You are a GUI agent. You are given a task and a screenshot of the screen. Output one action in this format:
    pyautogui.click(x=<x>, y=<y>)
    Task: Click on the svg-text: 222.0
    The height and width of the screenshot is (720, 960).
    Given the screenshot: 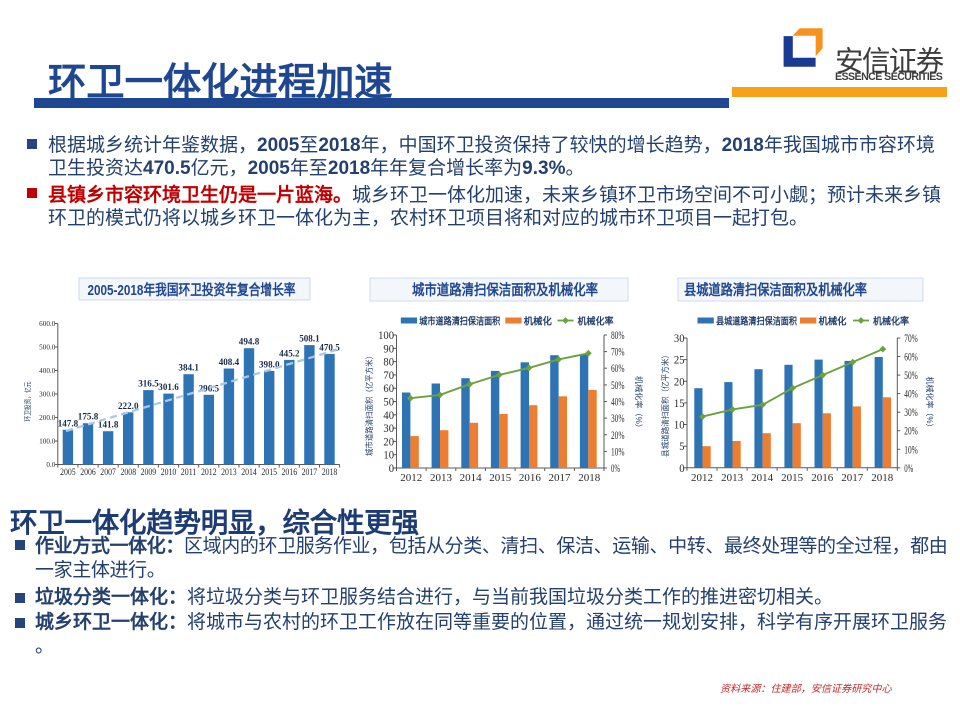 What is the action you would take?
    pyautogui.click(x=128, y=406)
    